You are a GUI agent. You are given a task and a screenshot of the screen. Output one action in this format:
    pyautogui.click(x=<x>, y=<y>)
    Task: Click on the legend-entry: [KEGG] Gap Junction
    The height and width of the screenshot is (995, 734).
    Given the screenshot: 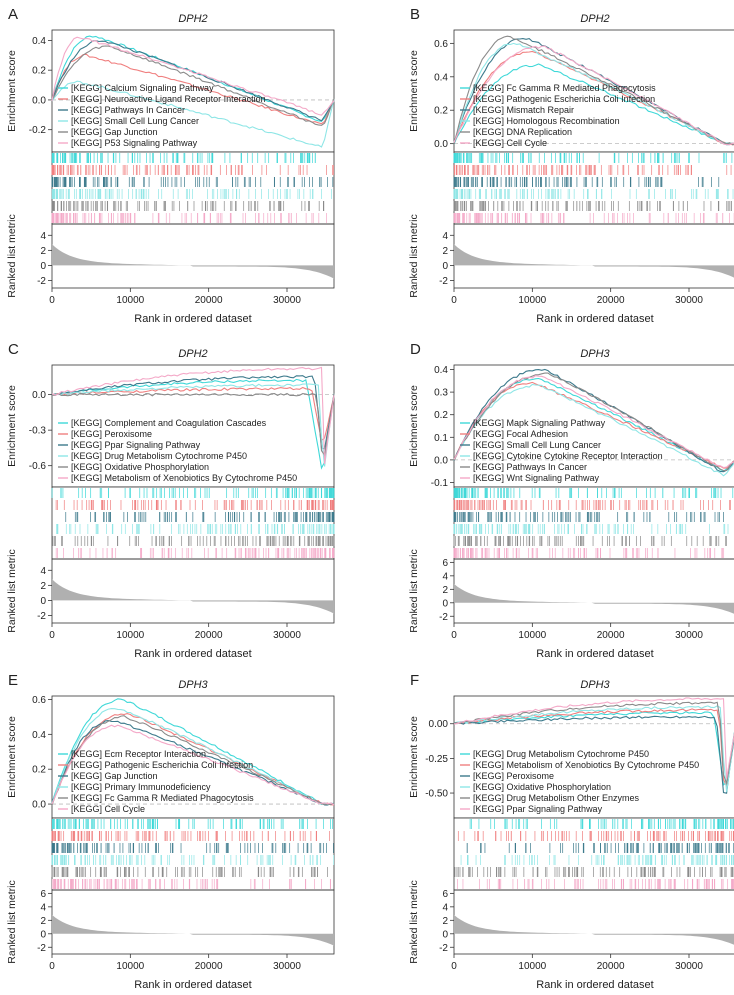 What is the action you would take?
    pyautogui.click(x=114, y=132)
    